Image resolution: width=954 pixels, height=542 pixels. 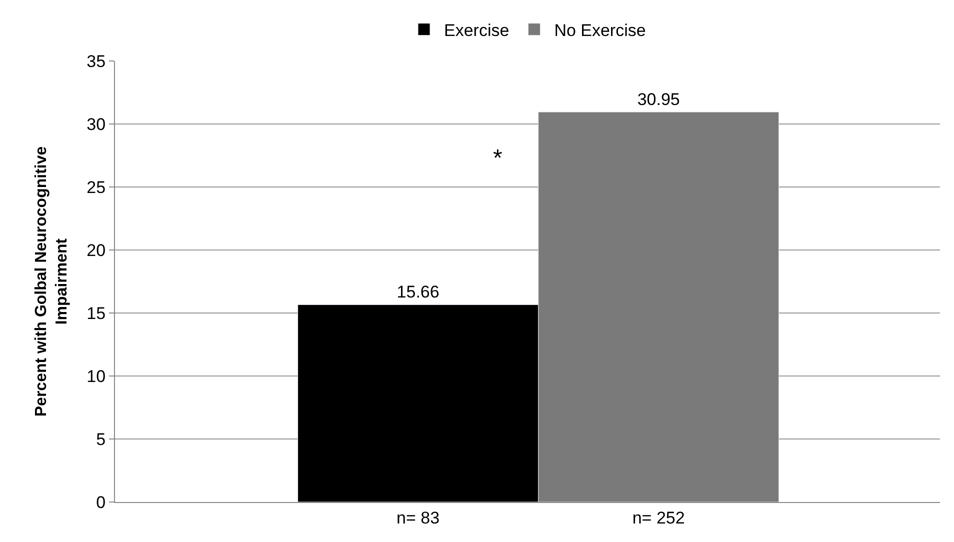 What do you see at coordinates (96, 250) in the screenshot?
I see `y-tick-label: 20` at bounding box center [96, 250].